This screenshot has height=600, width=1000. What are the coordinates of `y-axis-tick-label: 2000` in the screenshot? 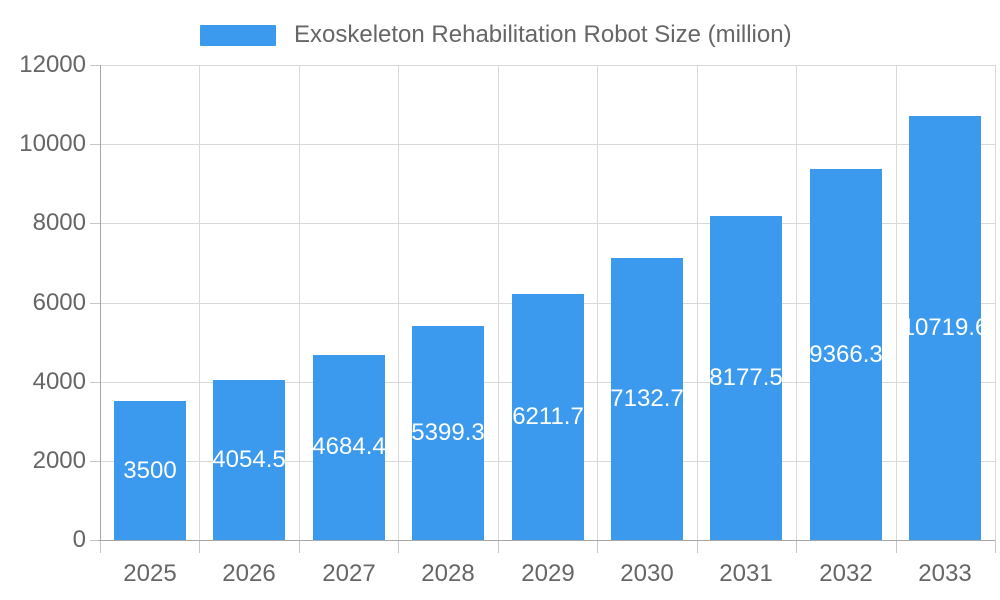 It's located at (59, 460).